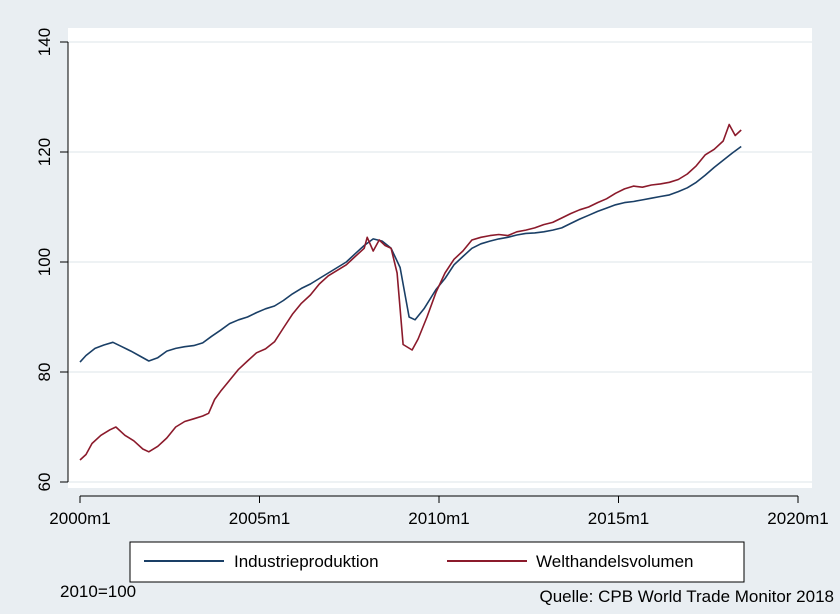 The image size is (840, 614). I want to click on legend-label-industrieproduktion: Industrieproduktion, so click(306, 561).